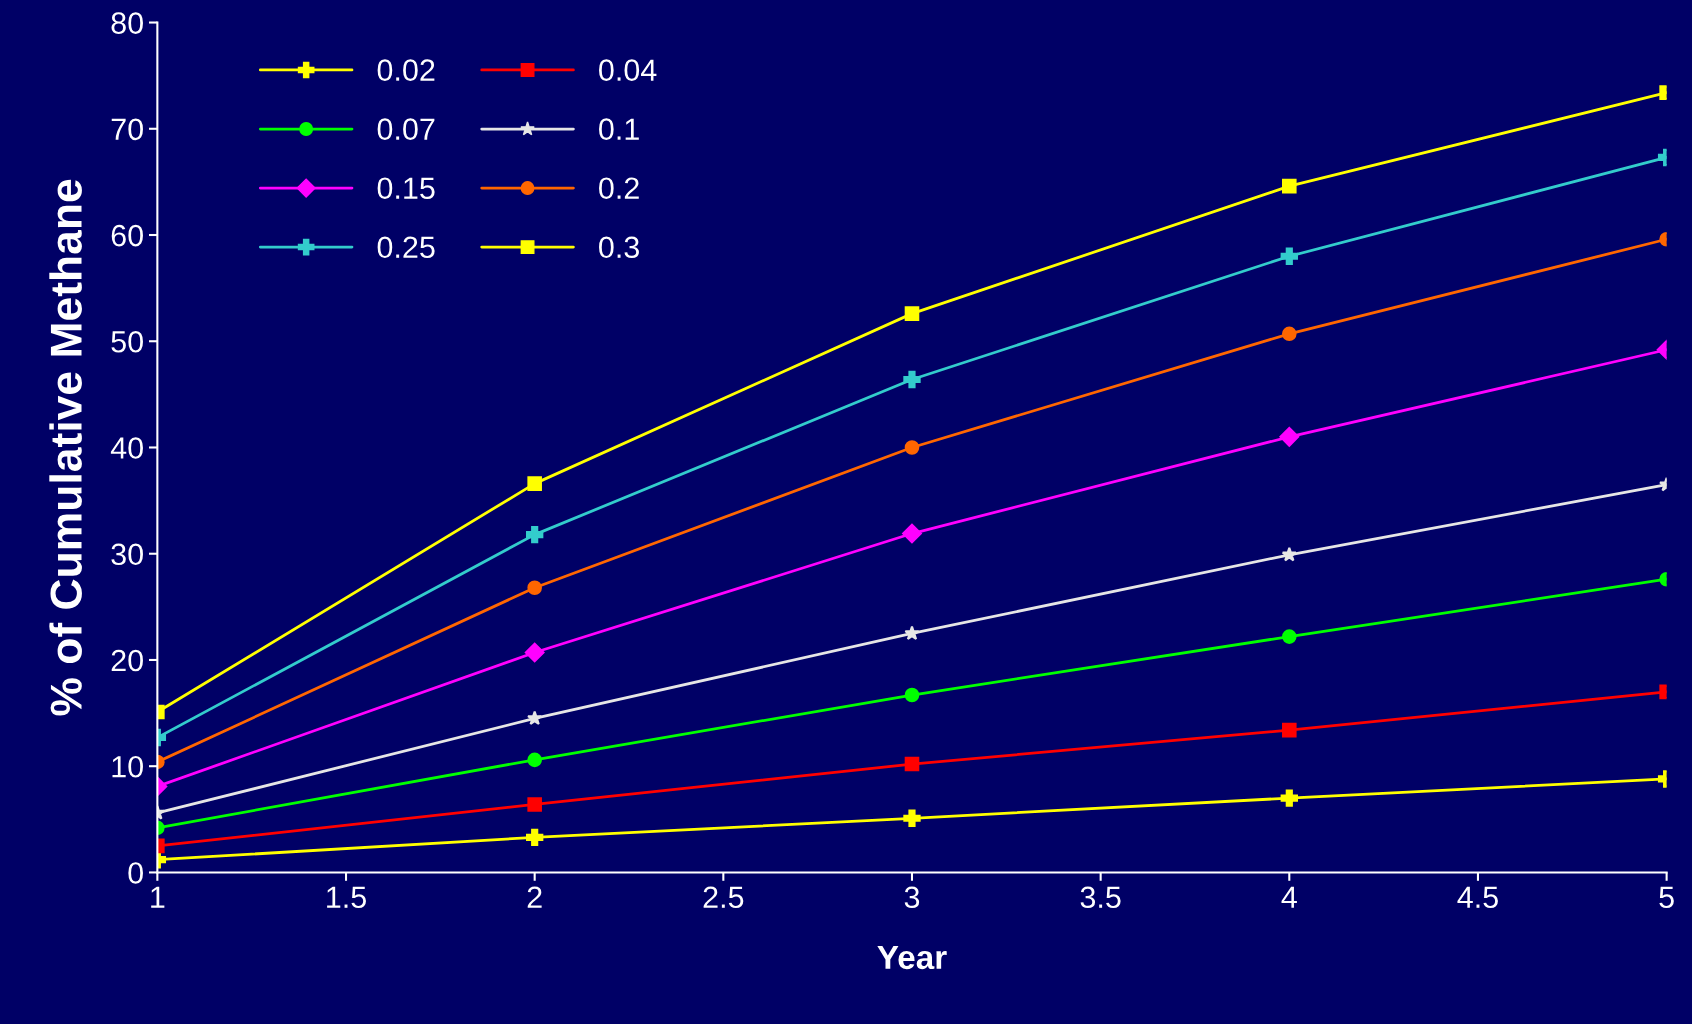 Image resolution: width=1692 pixels, height=1024 pixels. I want to click on legend-label: 0.25, so click(406, 247).